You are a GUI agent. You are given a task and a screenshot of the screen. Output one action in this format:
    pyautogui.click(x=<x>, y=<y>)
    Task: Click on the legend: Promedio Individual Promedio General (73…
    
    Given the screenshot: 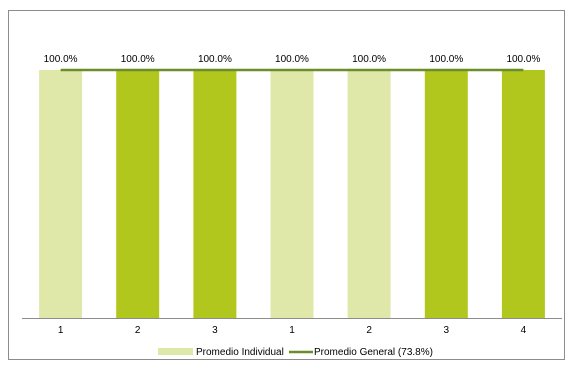 What is the action you would take?
    pyautogui.click(x=295, y=352)
    